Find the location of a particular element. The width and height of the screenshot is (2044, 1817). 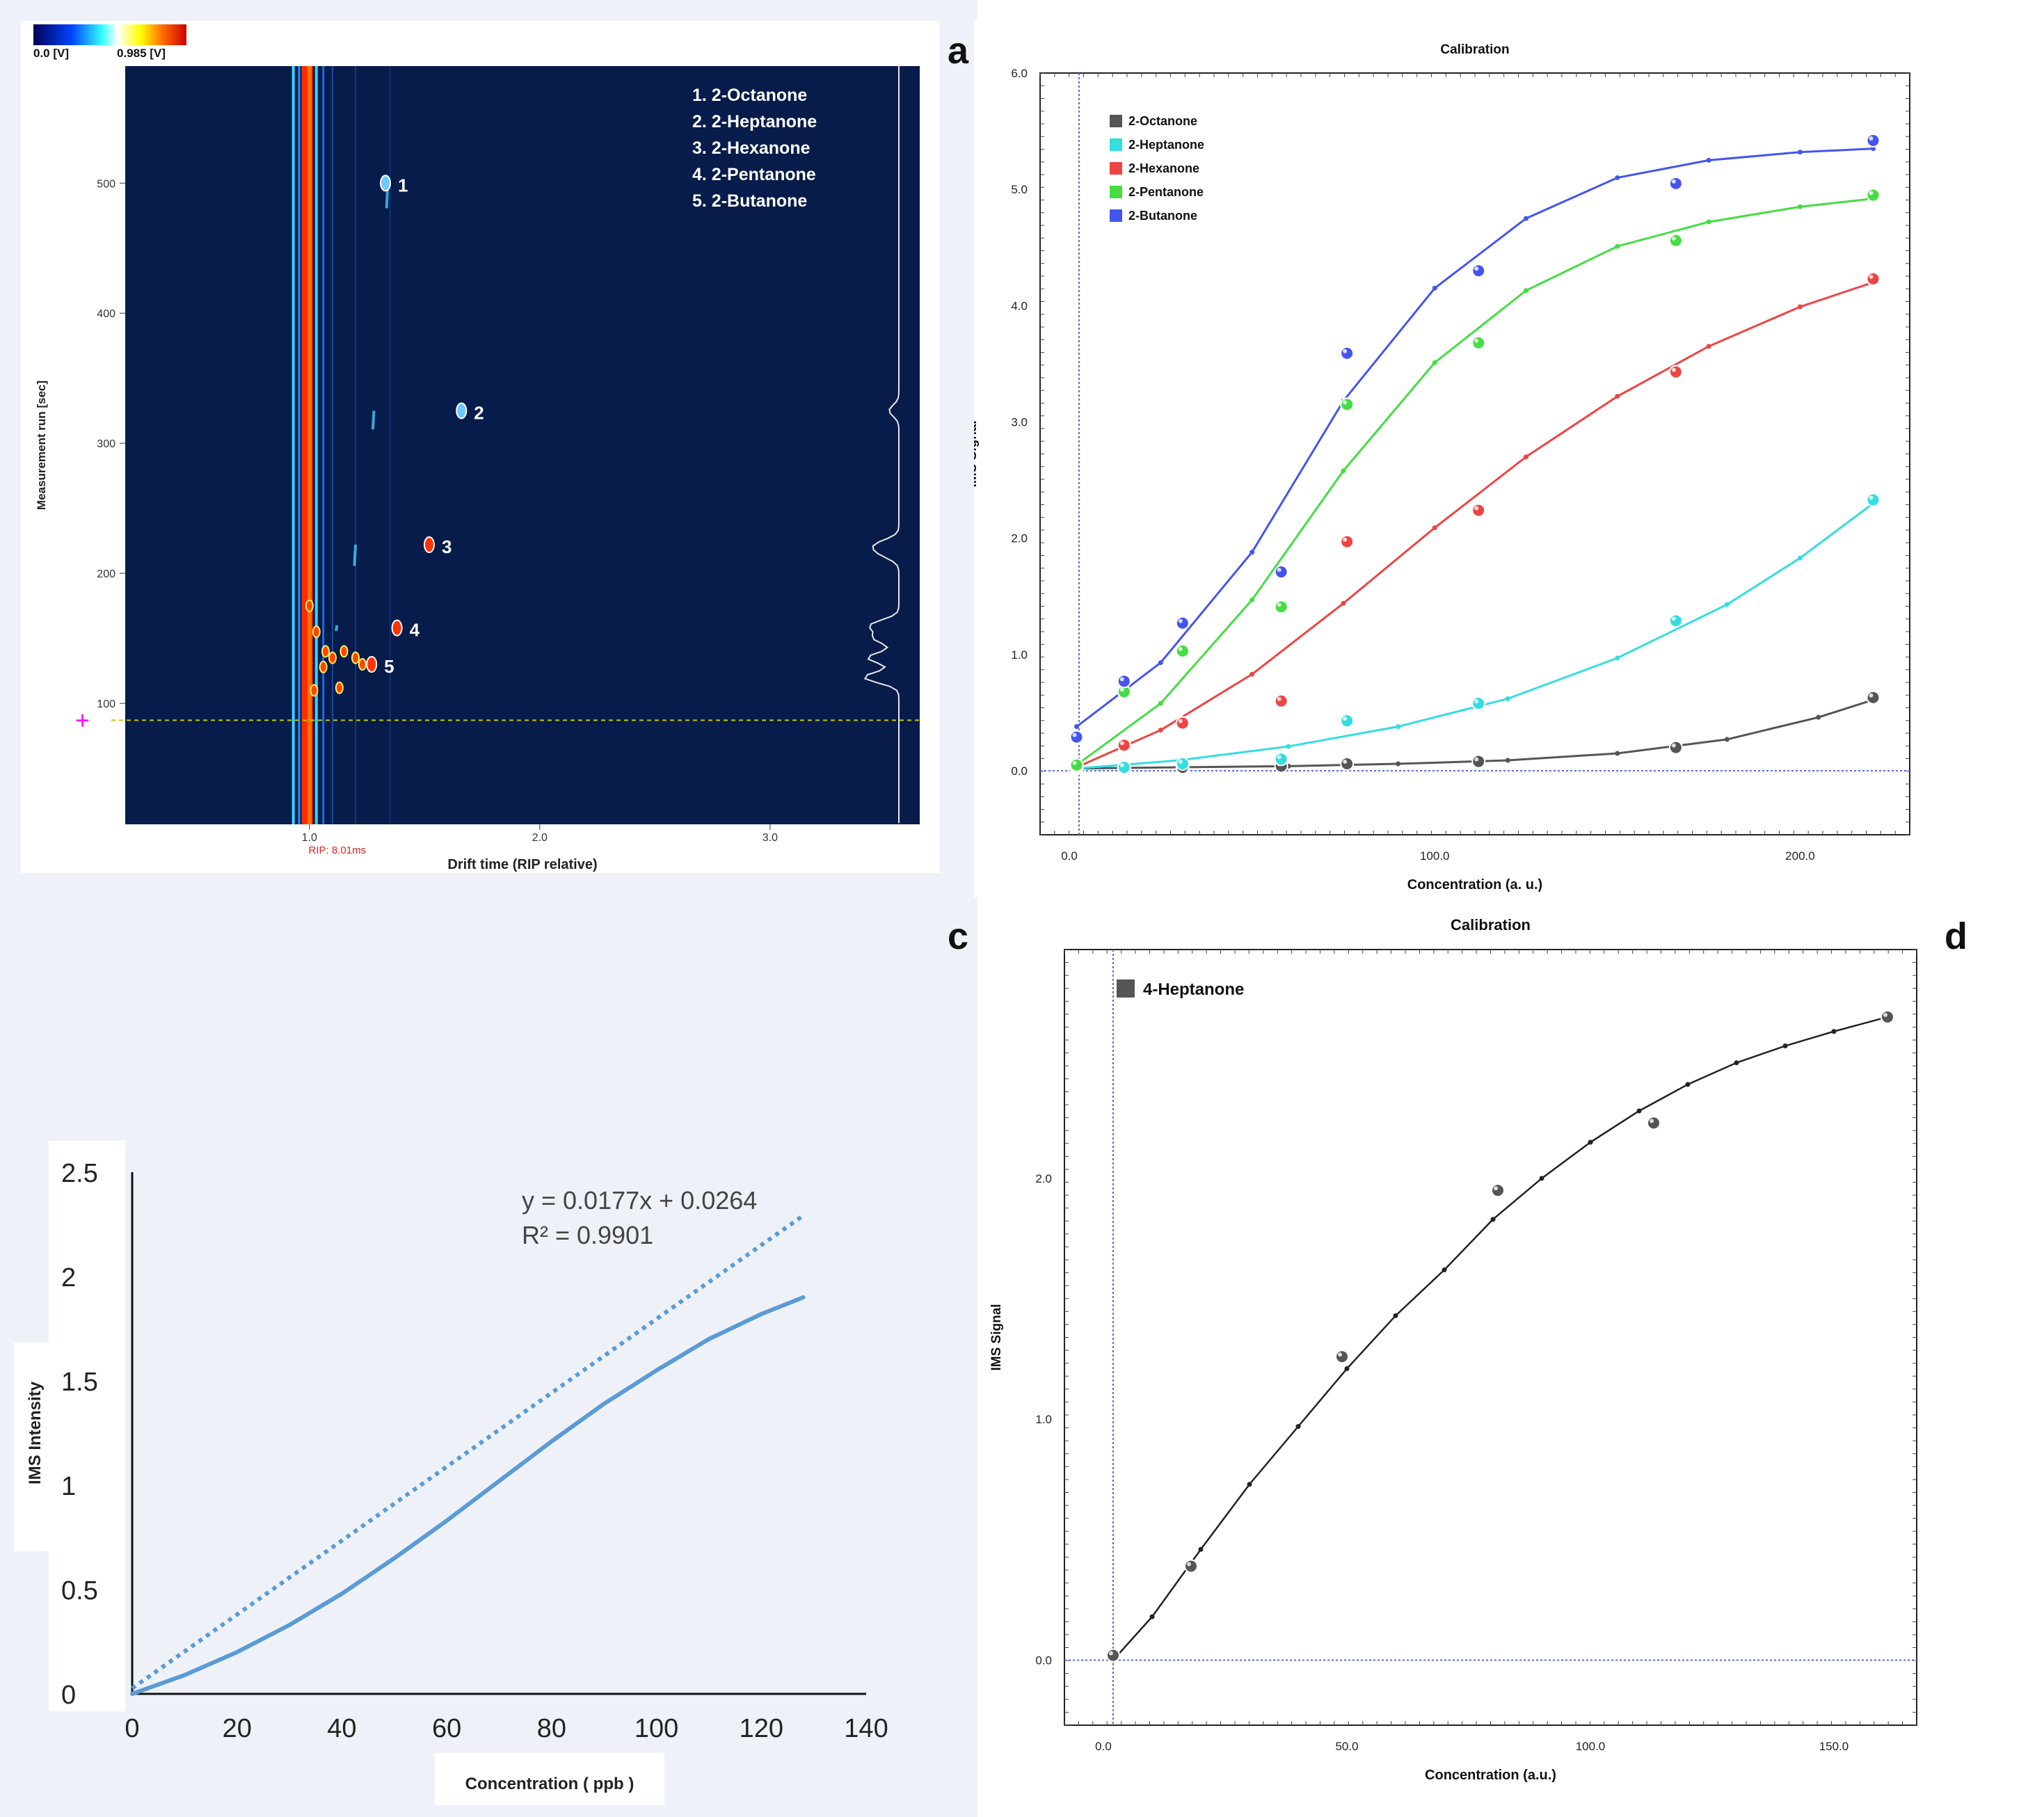

legend-label: 2-Pentanone is located at coordinates (1166, 192).